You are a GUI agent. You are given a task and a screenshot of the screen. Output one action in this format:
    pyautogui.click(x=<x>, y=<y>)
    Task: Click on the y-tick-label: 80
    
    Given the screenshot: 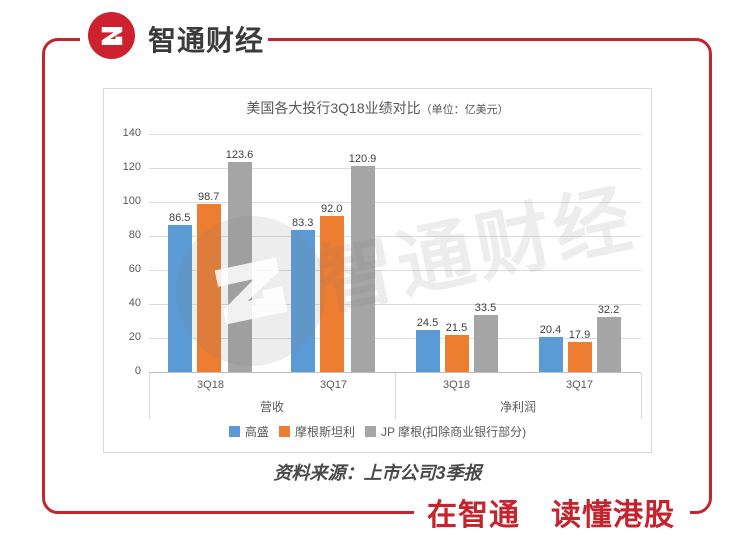 What is the action you would take?
    pyautogui.click(x=134, y=235)
    